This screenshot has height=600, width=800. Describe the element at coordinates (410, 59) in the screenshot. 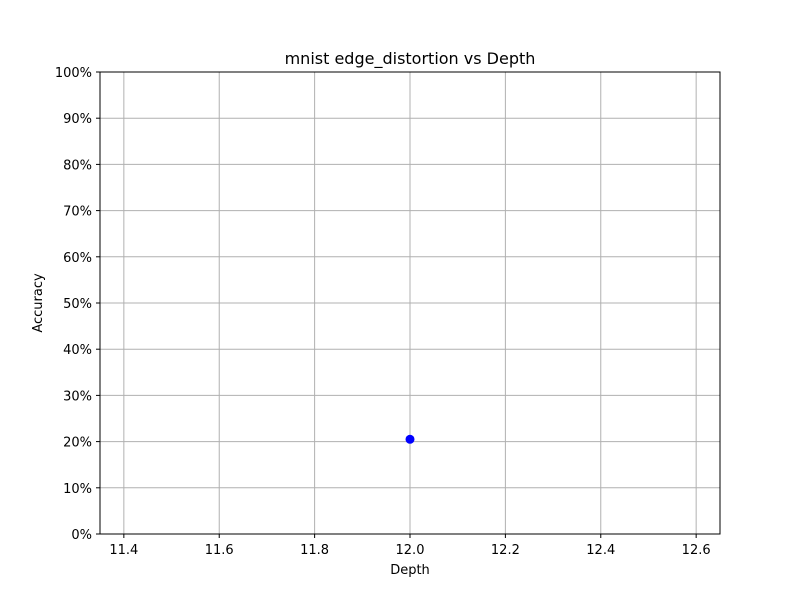

I see `chart-title: mnist edge_distortion vs Depth` at that location.